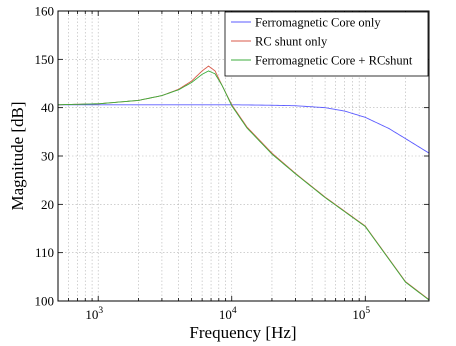  Describe the element at coordinates (47, 107) in the screenshot. I see `y-tick-label: 40` at that location.